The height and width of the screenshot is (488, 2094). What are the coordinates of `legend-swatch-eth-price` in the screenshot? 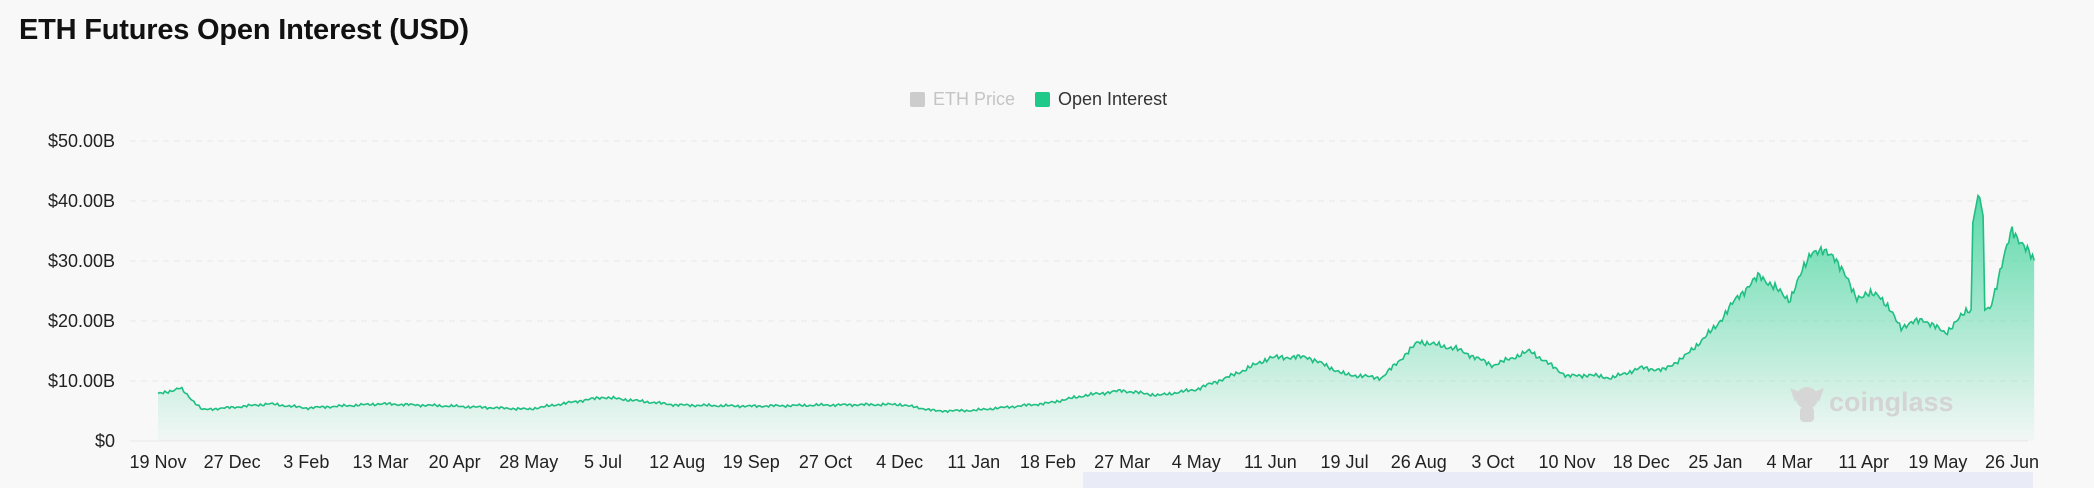 It's located at (917, 99).